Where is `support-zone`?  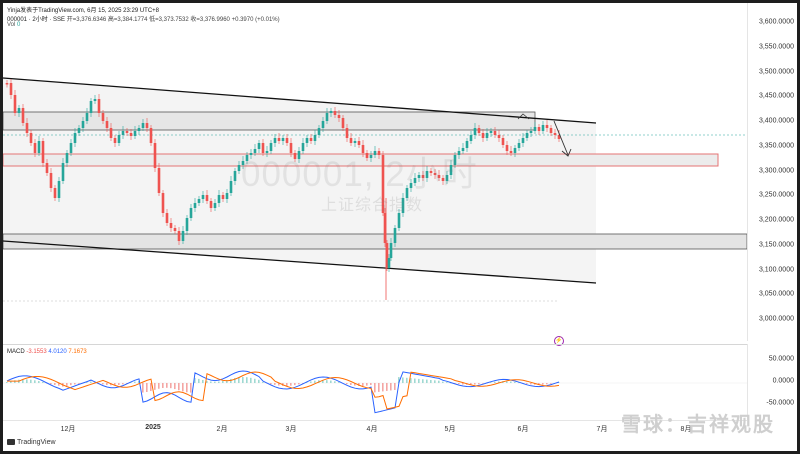
support-zone is located at coordinates (375, 241).